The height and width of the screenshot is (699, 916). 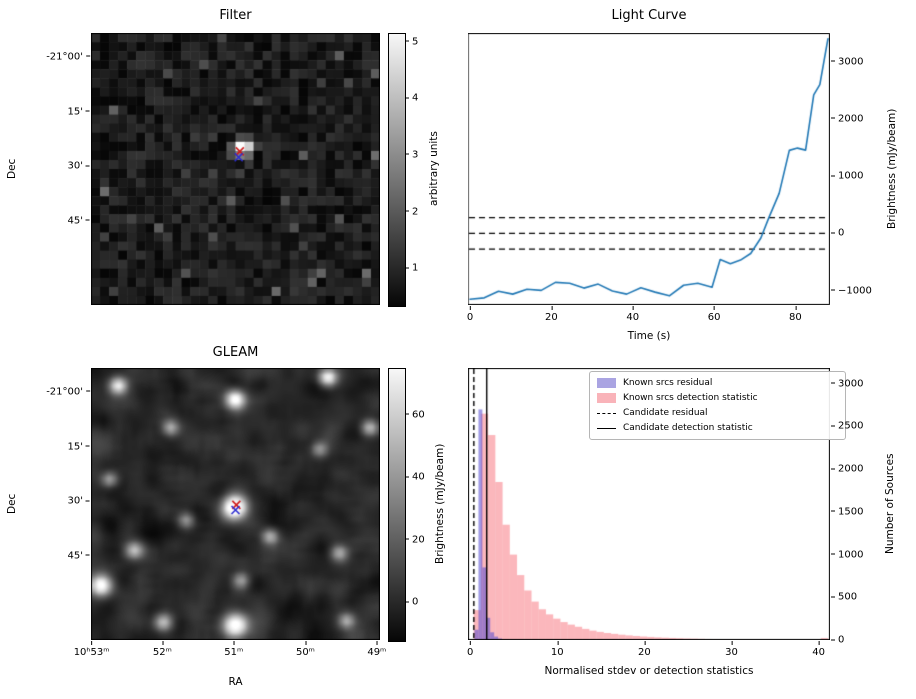 I want to click on stat-tick-label: 20, so click(x=644, y=649).